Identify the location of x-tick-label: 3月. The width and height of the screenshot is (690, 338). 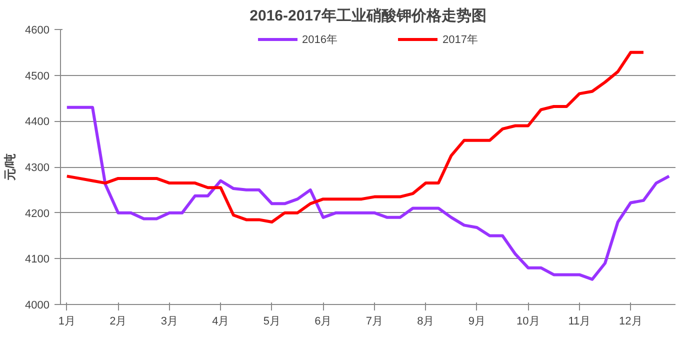
(169, 322).